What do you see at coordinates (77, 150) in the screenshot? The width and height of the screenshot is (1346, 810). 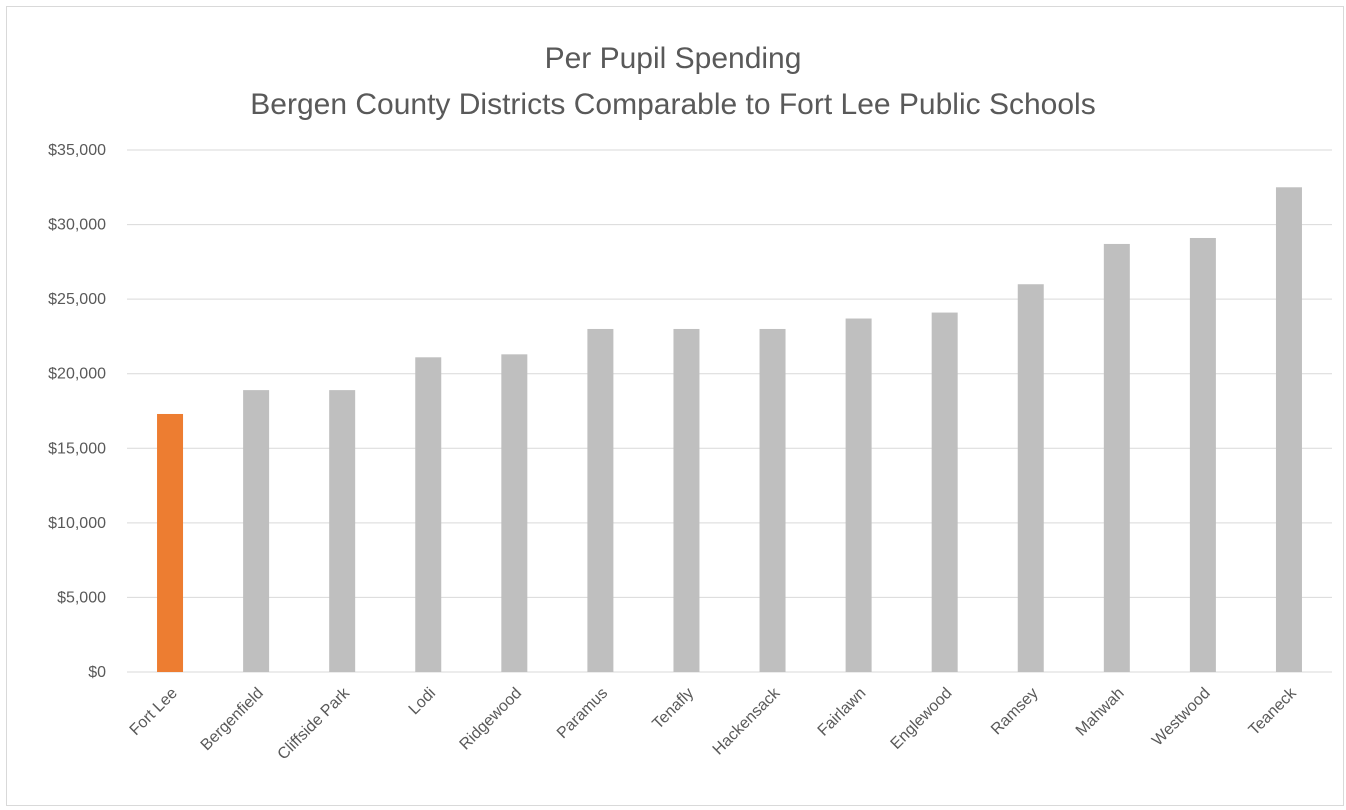 I see `y-tick-label: $35,000` at bounding box center [77, 150].